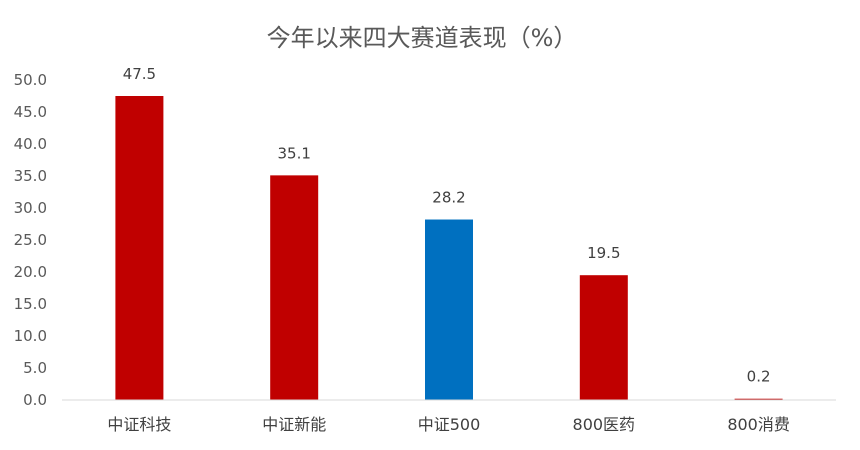 The width and height of the screenshot is (860, 450). What do you see at coordinates (30, 304) in the screenshot?
I see `y-tick-label: 15.0` at bounding box center [30, 304].